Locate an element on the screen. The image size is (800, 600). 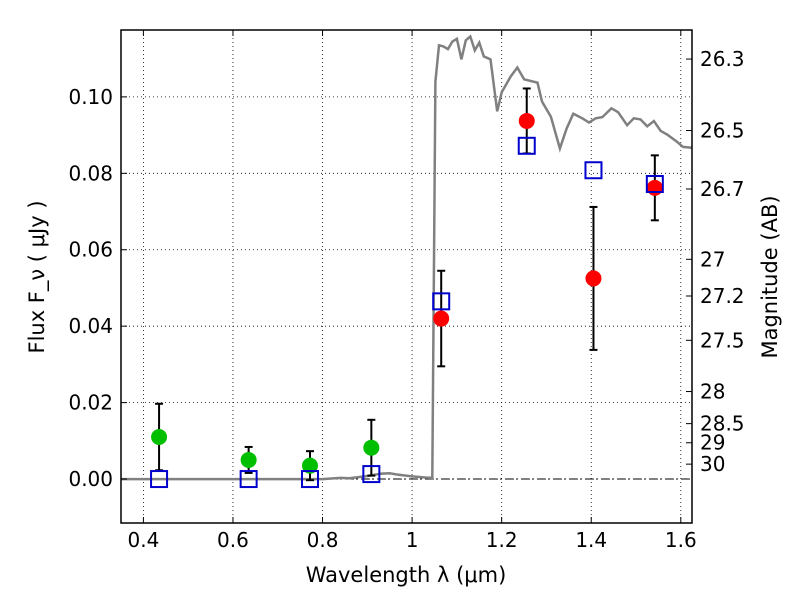
right-tick-label: 26.3 is located at coordinates (722, 59).